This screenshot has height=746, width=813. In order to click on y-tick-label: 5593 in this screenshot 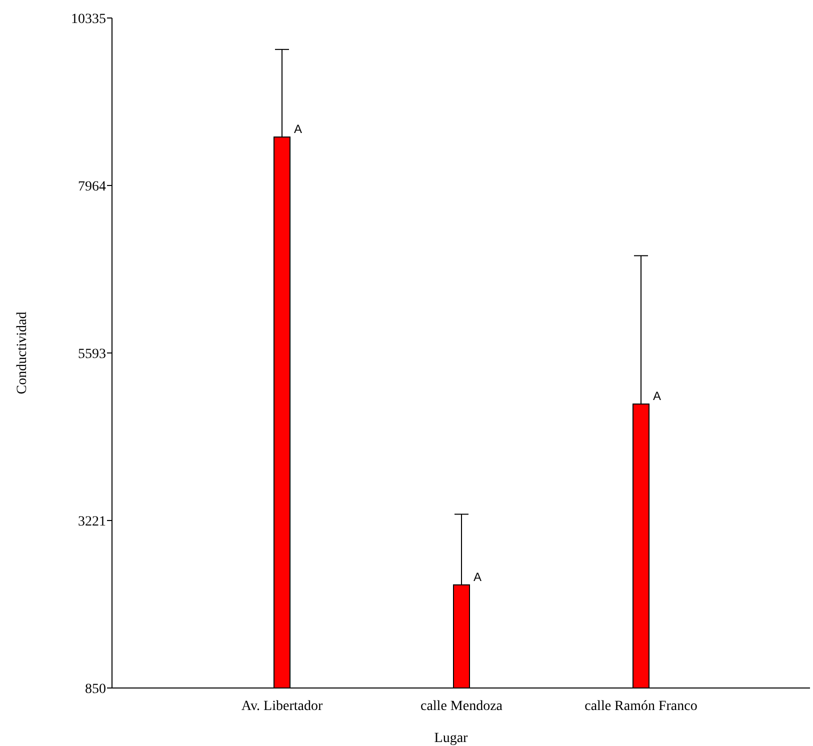, I will do `click(92, 354)`.